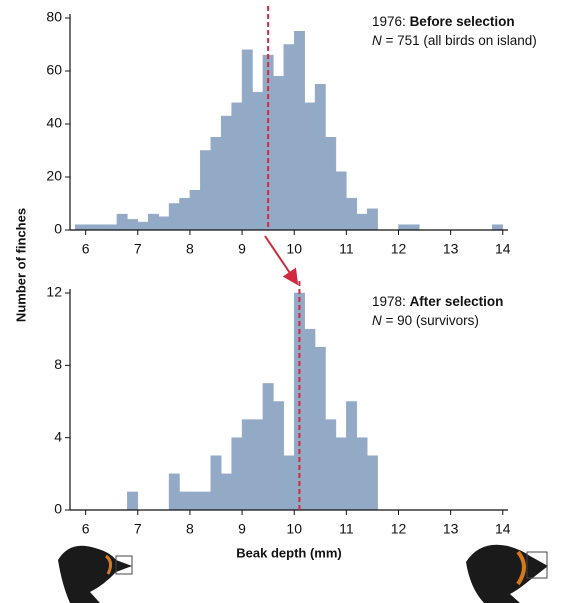 The image size is (583, 603). What do you see at coordinates (95, 574) in the screenshot?
I see `finch-small-beak` at bounding box center [95, 574].